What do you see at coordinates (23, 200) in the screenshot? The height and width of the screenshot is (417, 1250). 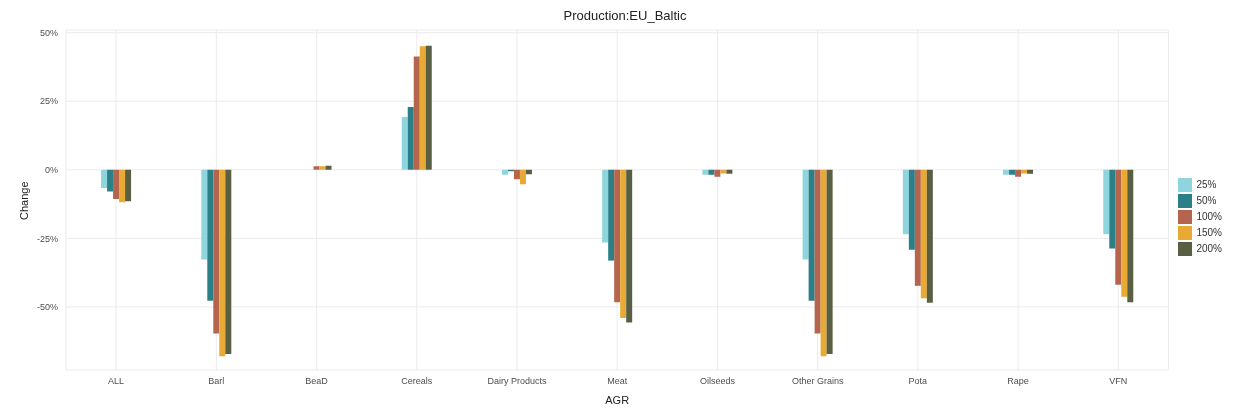 I see `y-axis-title: Change` at bounding box center [23, 200].